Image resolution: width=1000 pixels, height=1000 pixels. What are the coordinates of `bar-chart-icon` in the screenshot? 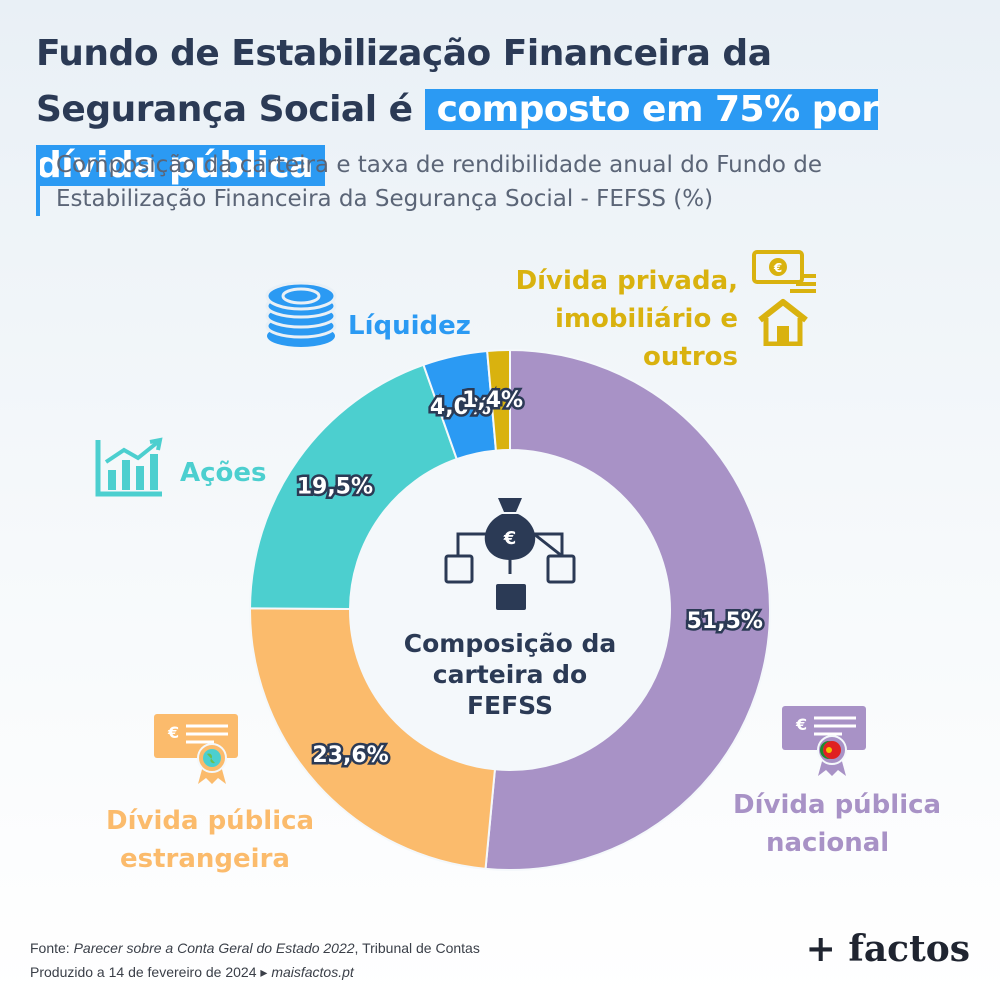 It's located at (129, 467).